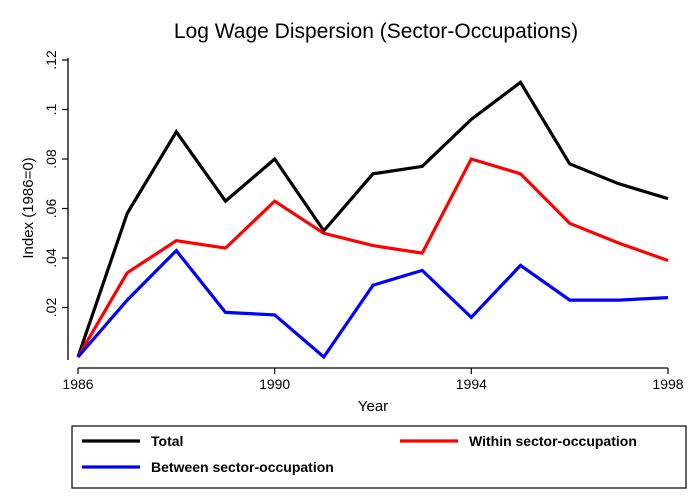 This screenshot has width=700, height=498. I want to click on legend-label-1: Within sector-occupation, so click(553, 441).